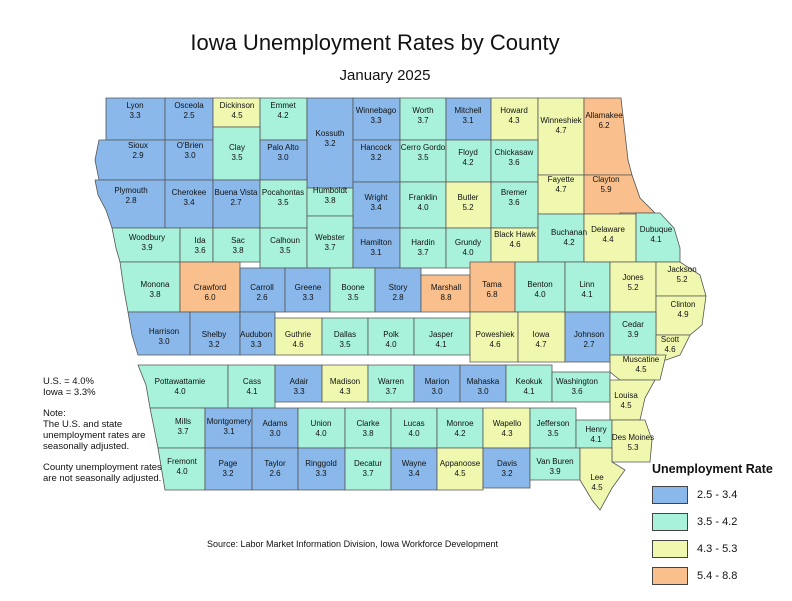 This screenshot has height=601, width=792. I want to click on county-name-label: Osceola, so click(189, 105).